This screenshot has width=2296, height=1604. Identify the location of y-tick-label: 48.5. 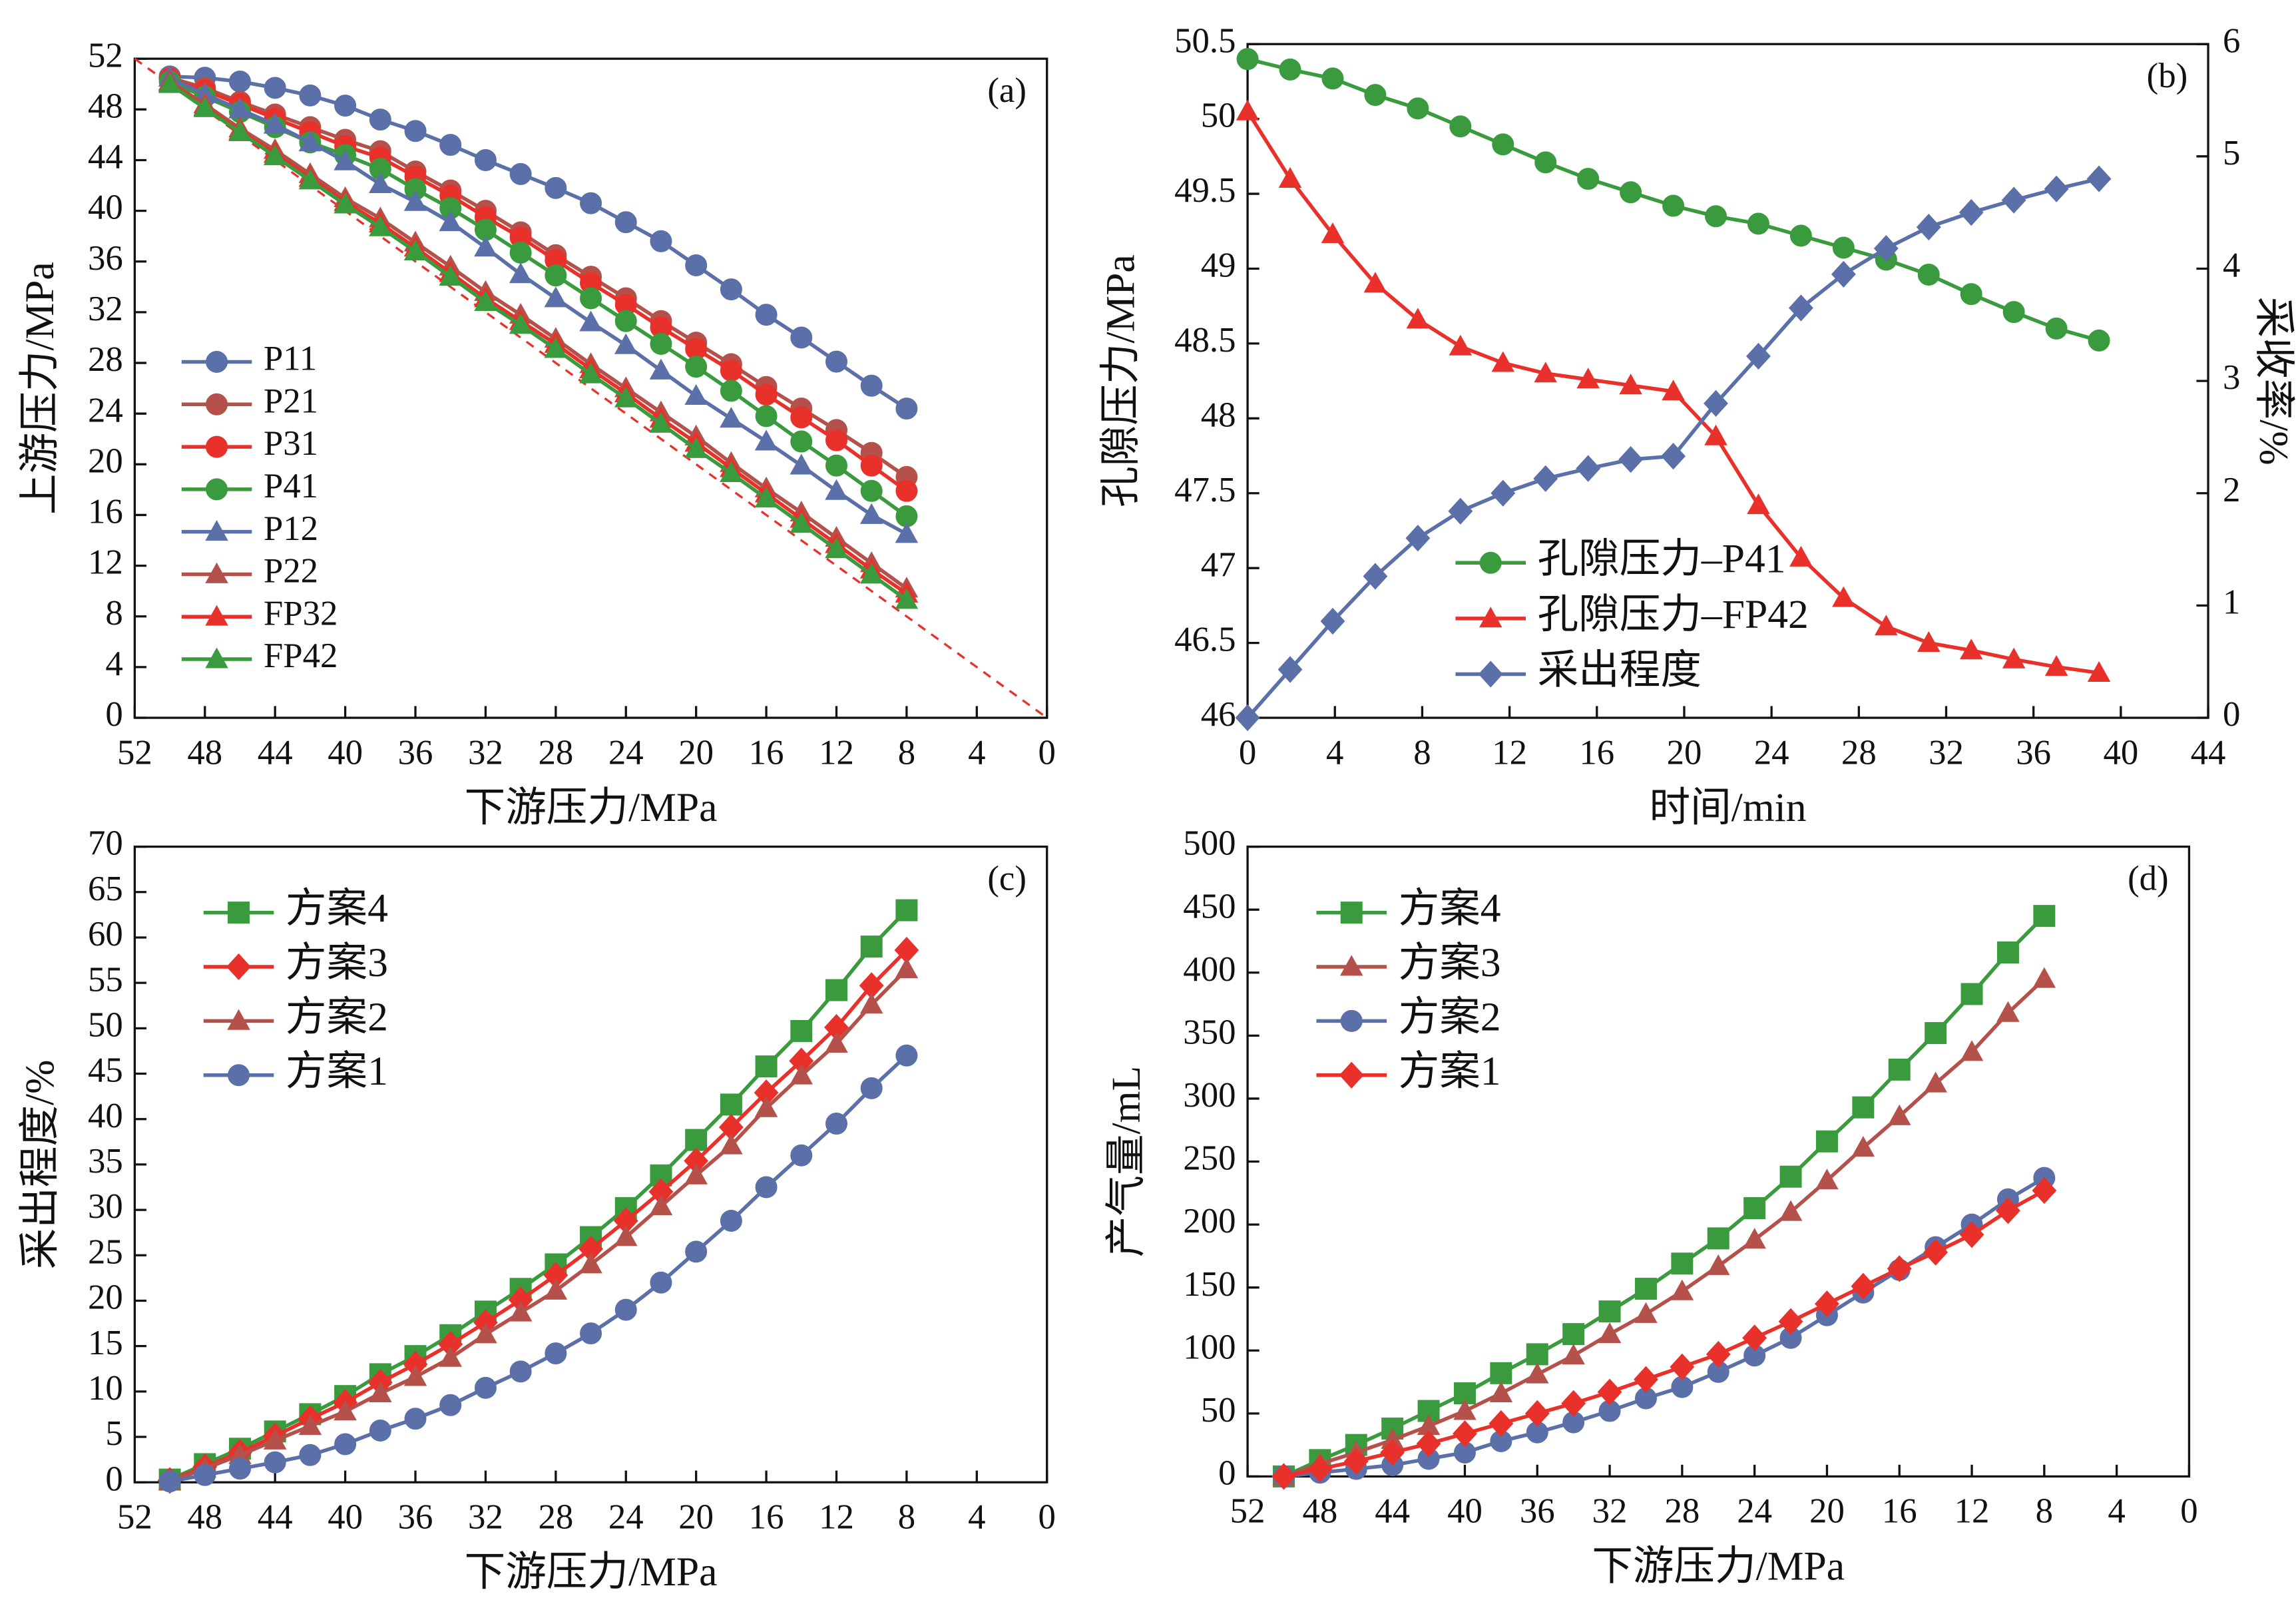
(1205, 340).